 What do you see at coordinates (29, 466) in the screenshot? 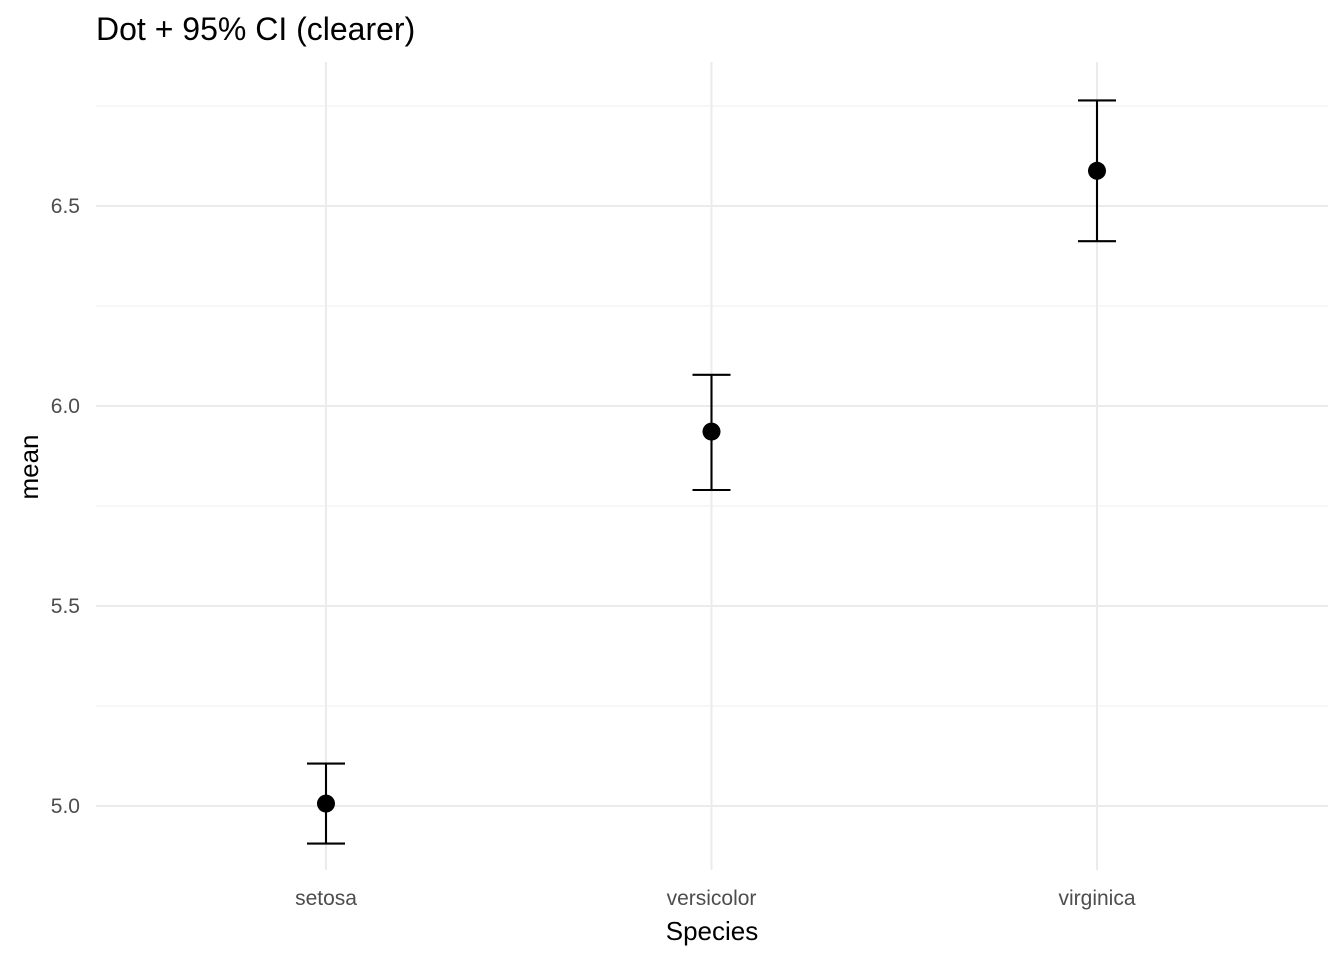
I see `y-axis-title: mean` at bounding box center [29, 466].